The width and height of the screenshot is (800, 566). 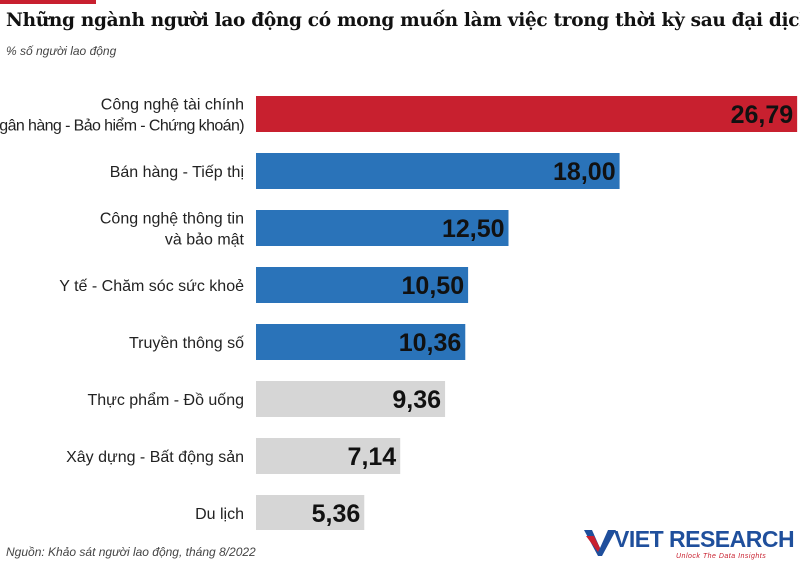 I want to click on bar-value-label: 5,36, so click(x=336, y=514).